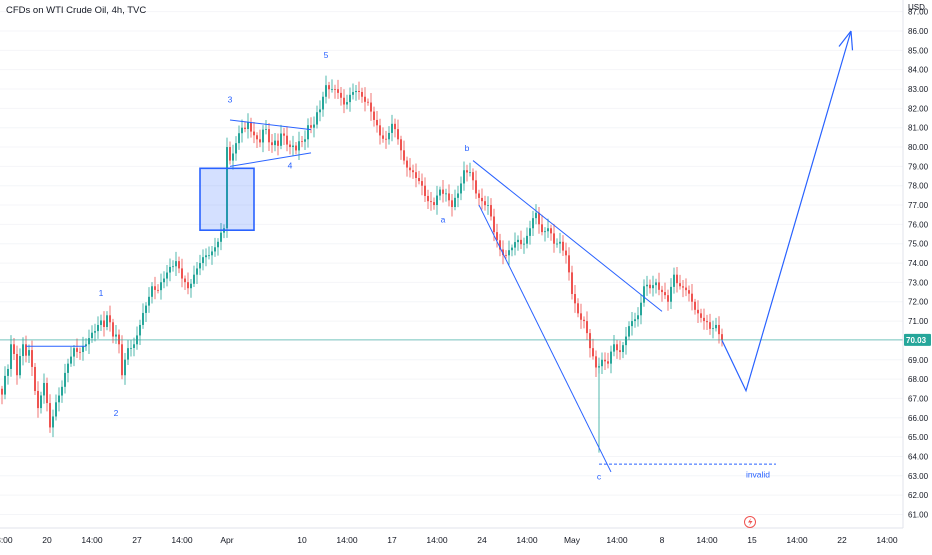  What do you see at coordinates (918, 128) in the screenshot?
I see `y-tick-label: 81.00` at bounding box center [918, 128].